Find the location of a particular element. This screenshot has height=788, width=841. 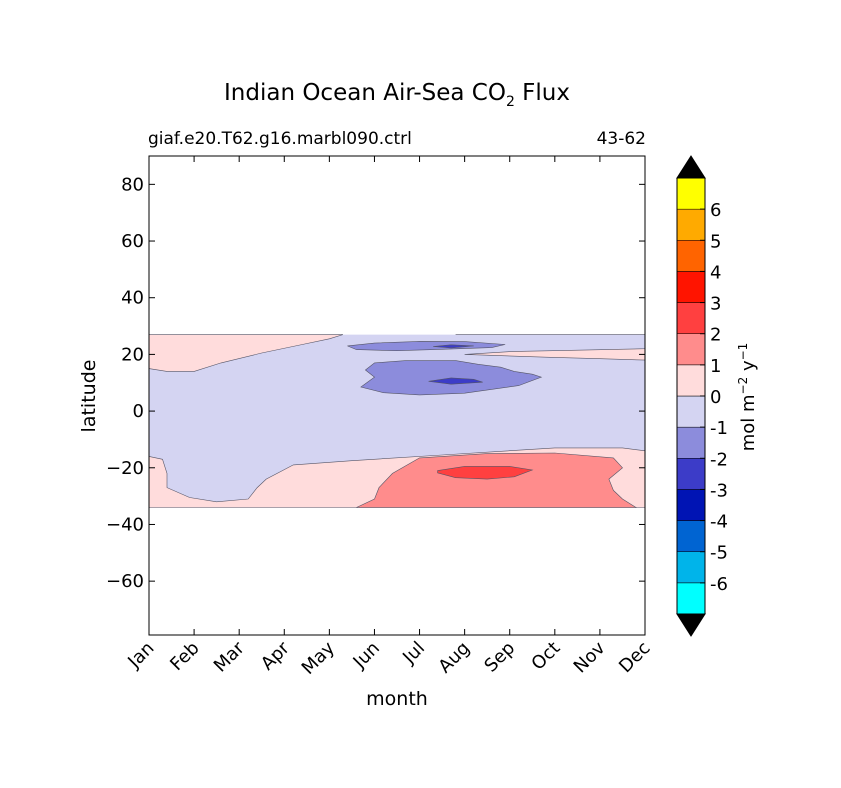

colorbar: -6 -5 -4 -3 -2 -1 0 1 2 3 4 5 6 is located at coordinates (702, 396).